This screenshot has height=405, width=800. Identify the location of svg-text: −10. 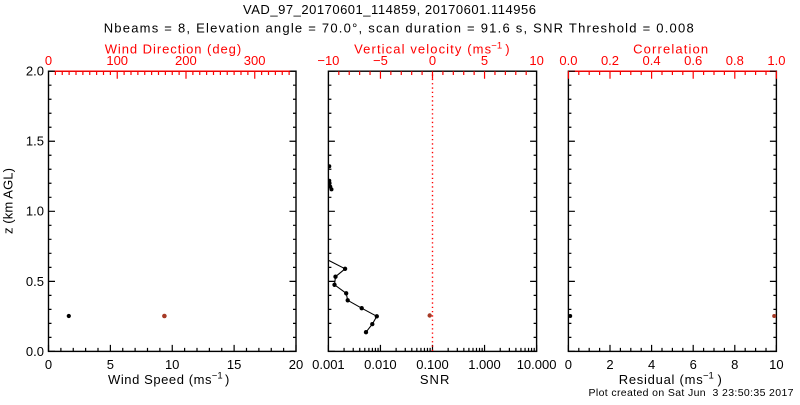
(328, 60).